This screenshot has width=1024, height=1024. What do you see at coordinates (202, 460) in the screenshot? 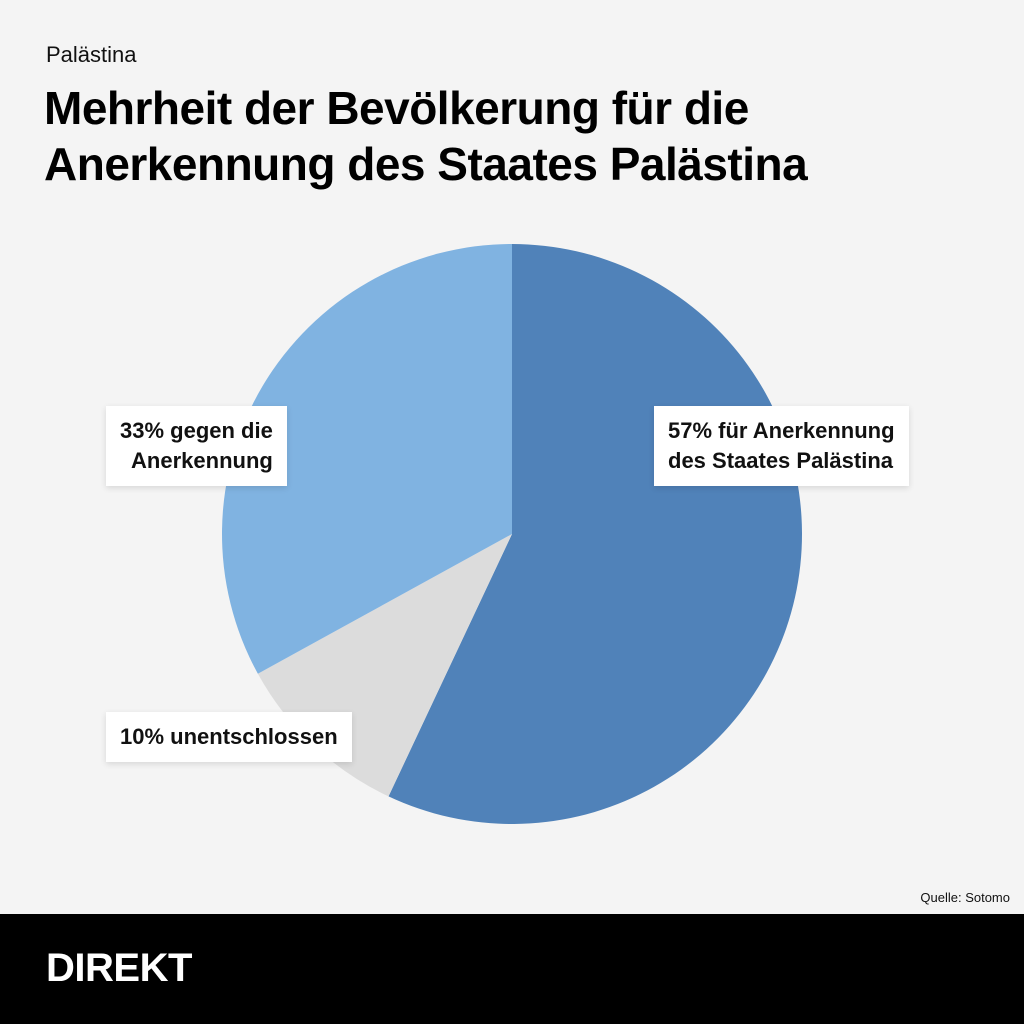
I see `slice-label-against-line2: Anerkennung` at bounding box center [202, 460].